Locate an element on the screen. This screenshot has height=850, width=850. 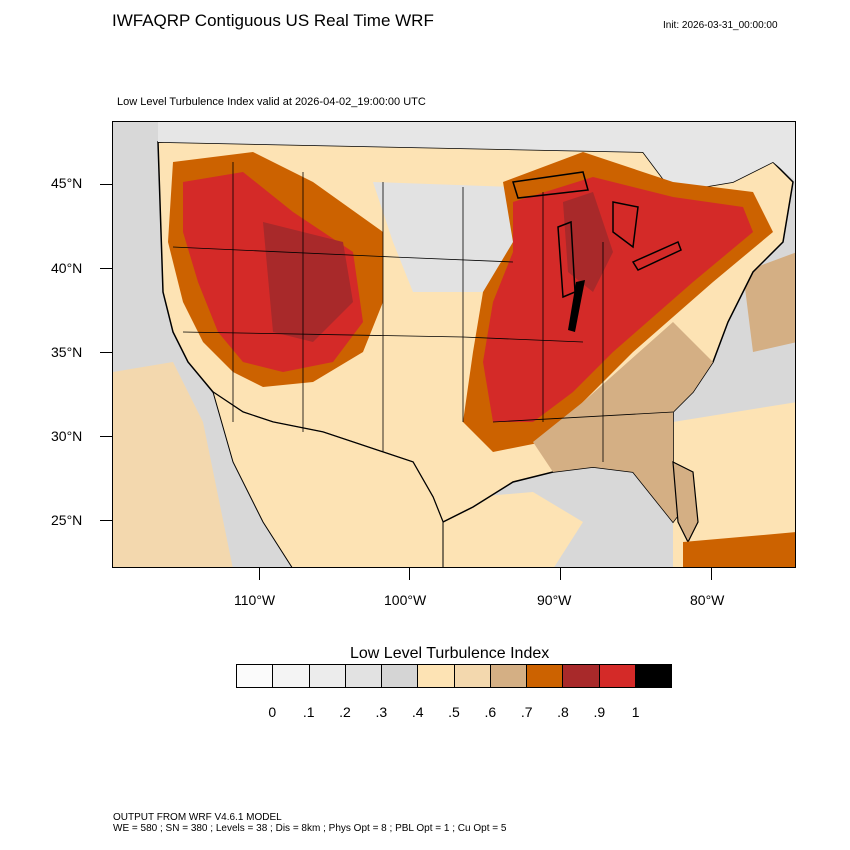
colorbar-label: .3 is located at coordinates (381, 712).